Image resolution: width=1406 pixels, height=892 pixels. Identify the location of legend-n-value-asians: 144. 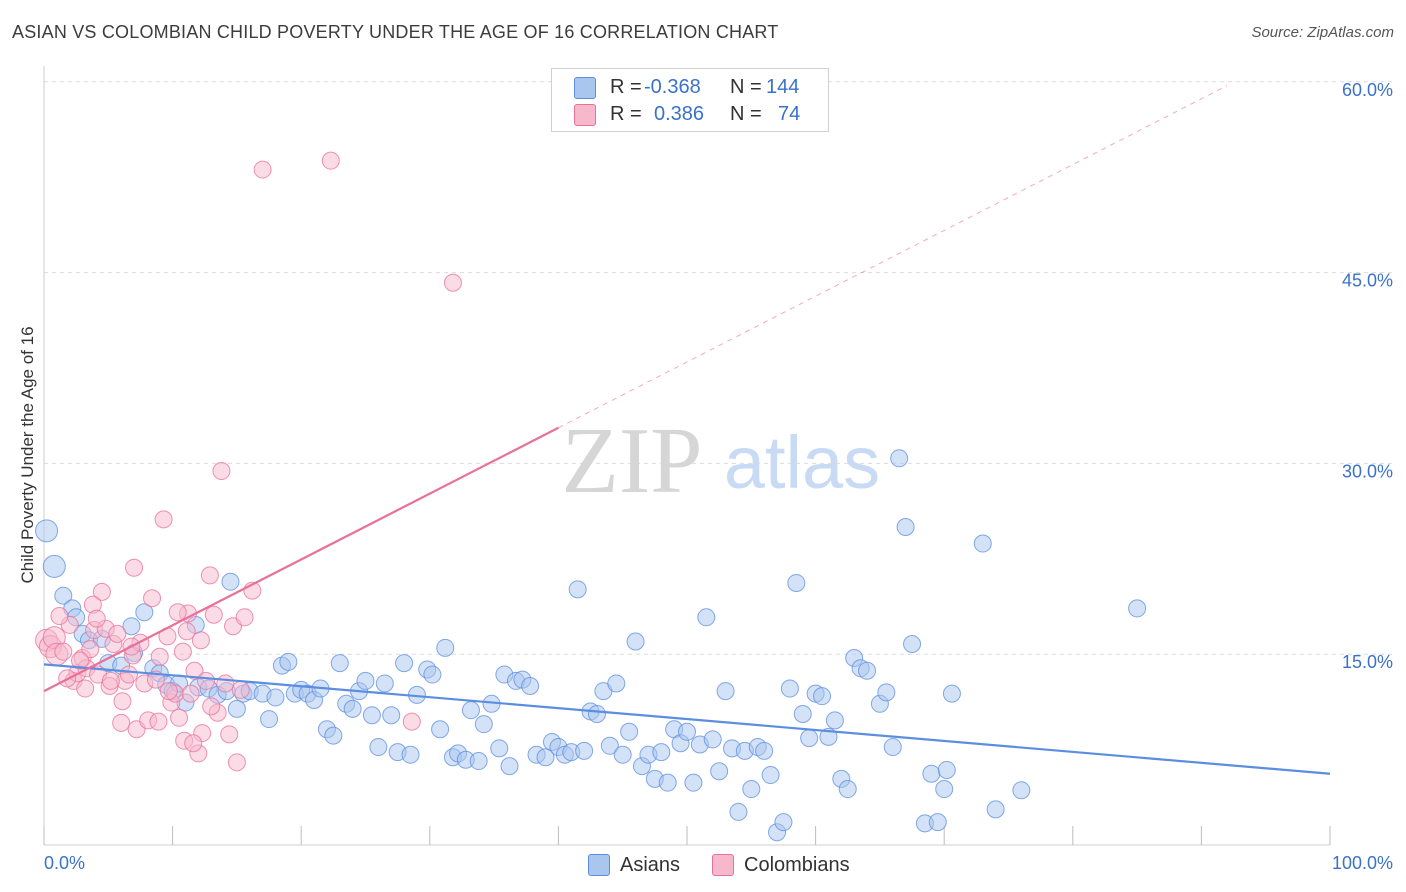
(783, 87).